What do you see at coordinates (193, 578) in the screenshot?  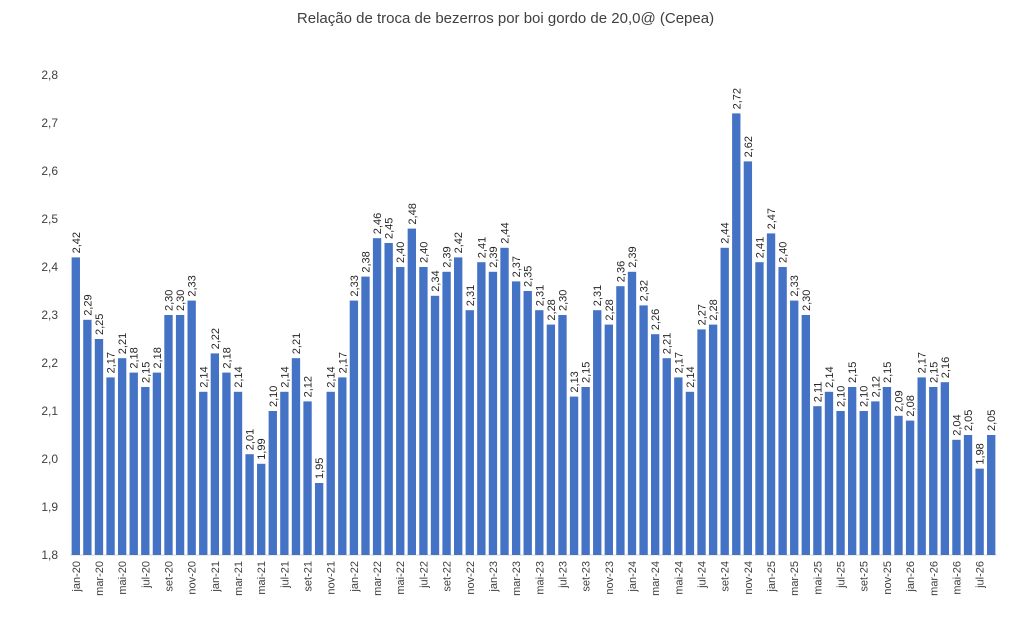 I see `x-tick-label: nov-20` at bounding box center [193, 578].